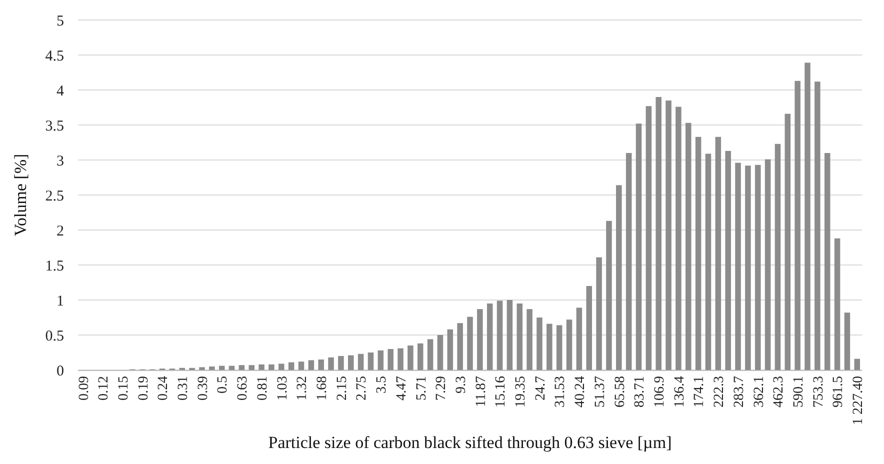  Describe the element at coordinates (402, 388) in the screenshot. I see `x-tick-label: 4.47` at that location.